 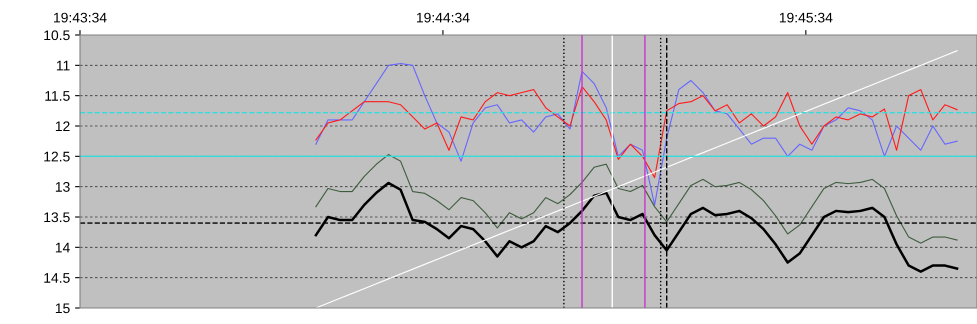 What do you see at coordinates (63, 247) in the screenshot?
I see `y-tick-label: 14` at bounding box center [63, 247].